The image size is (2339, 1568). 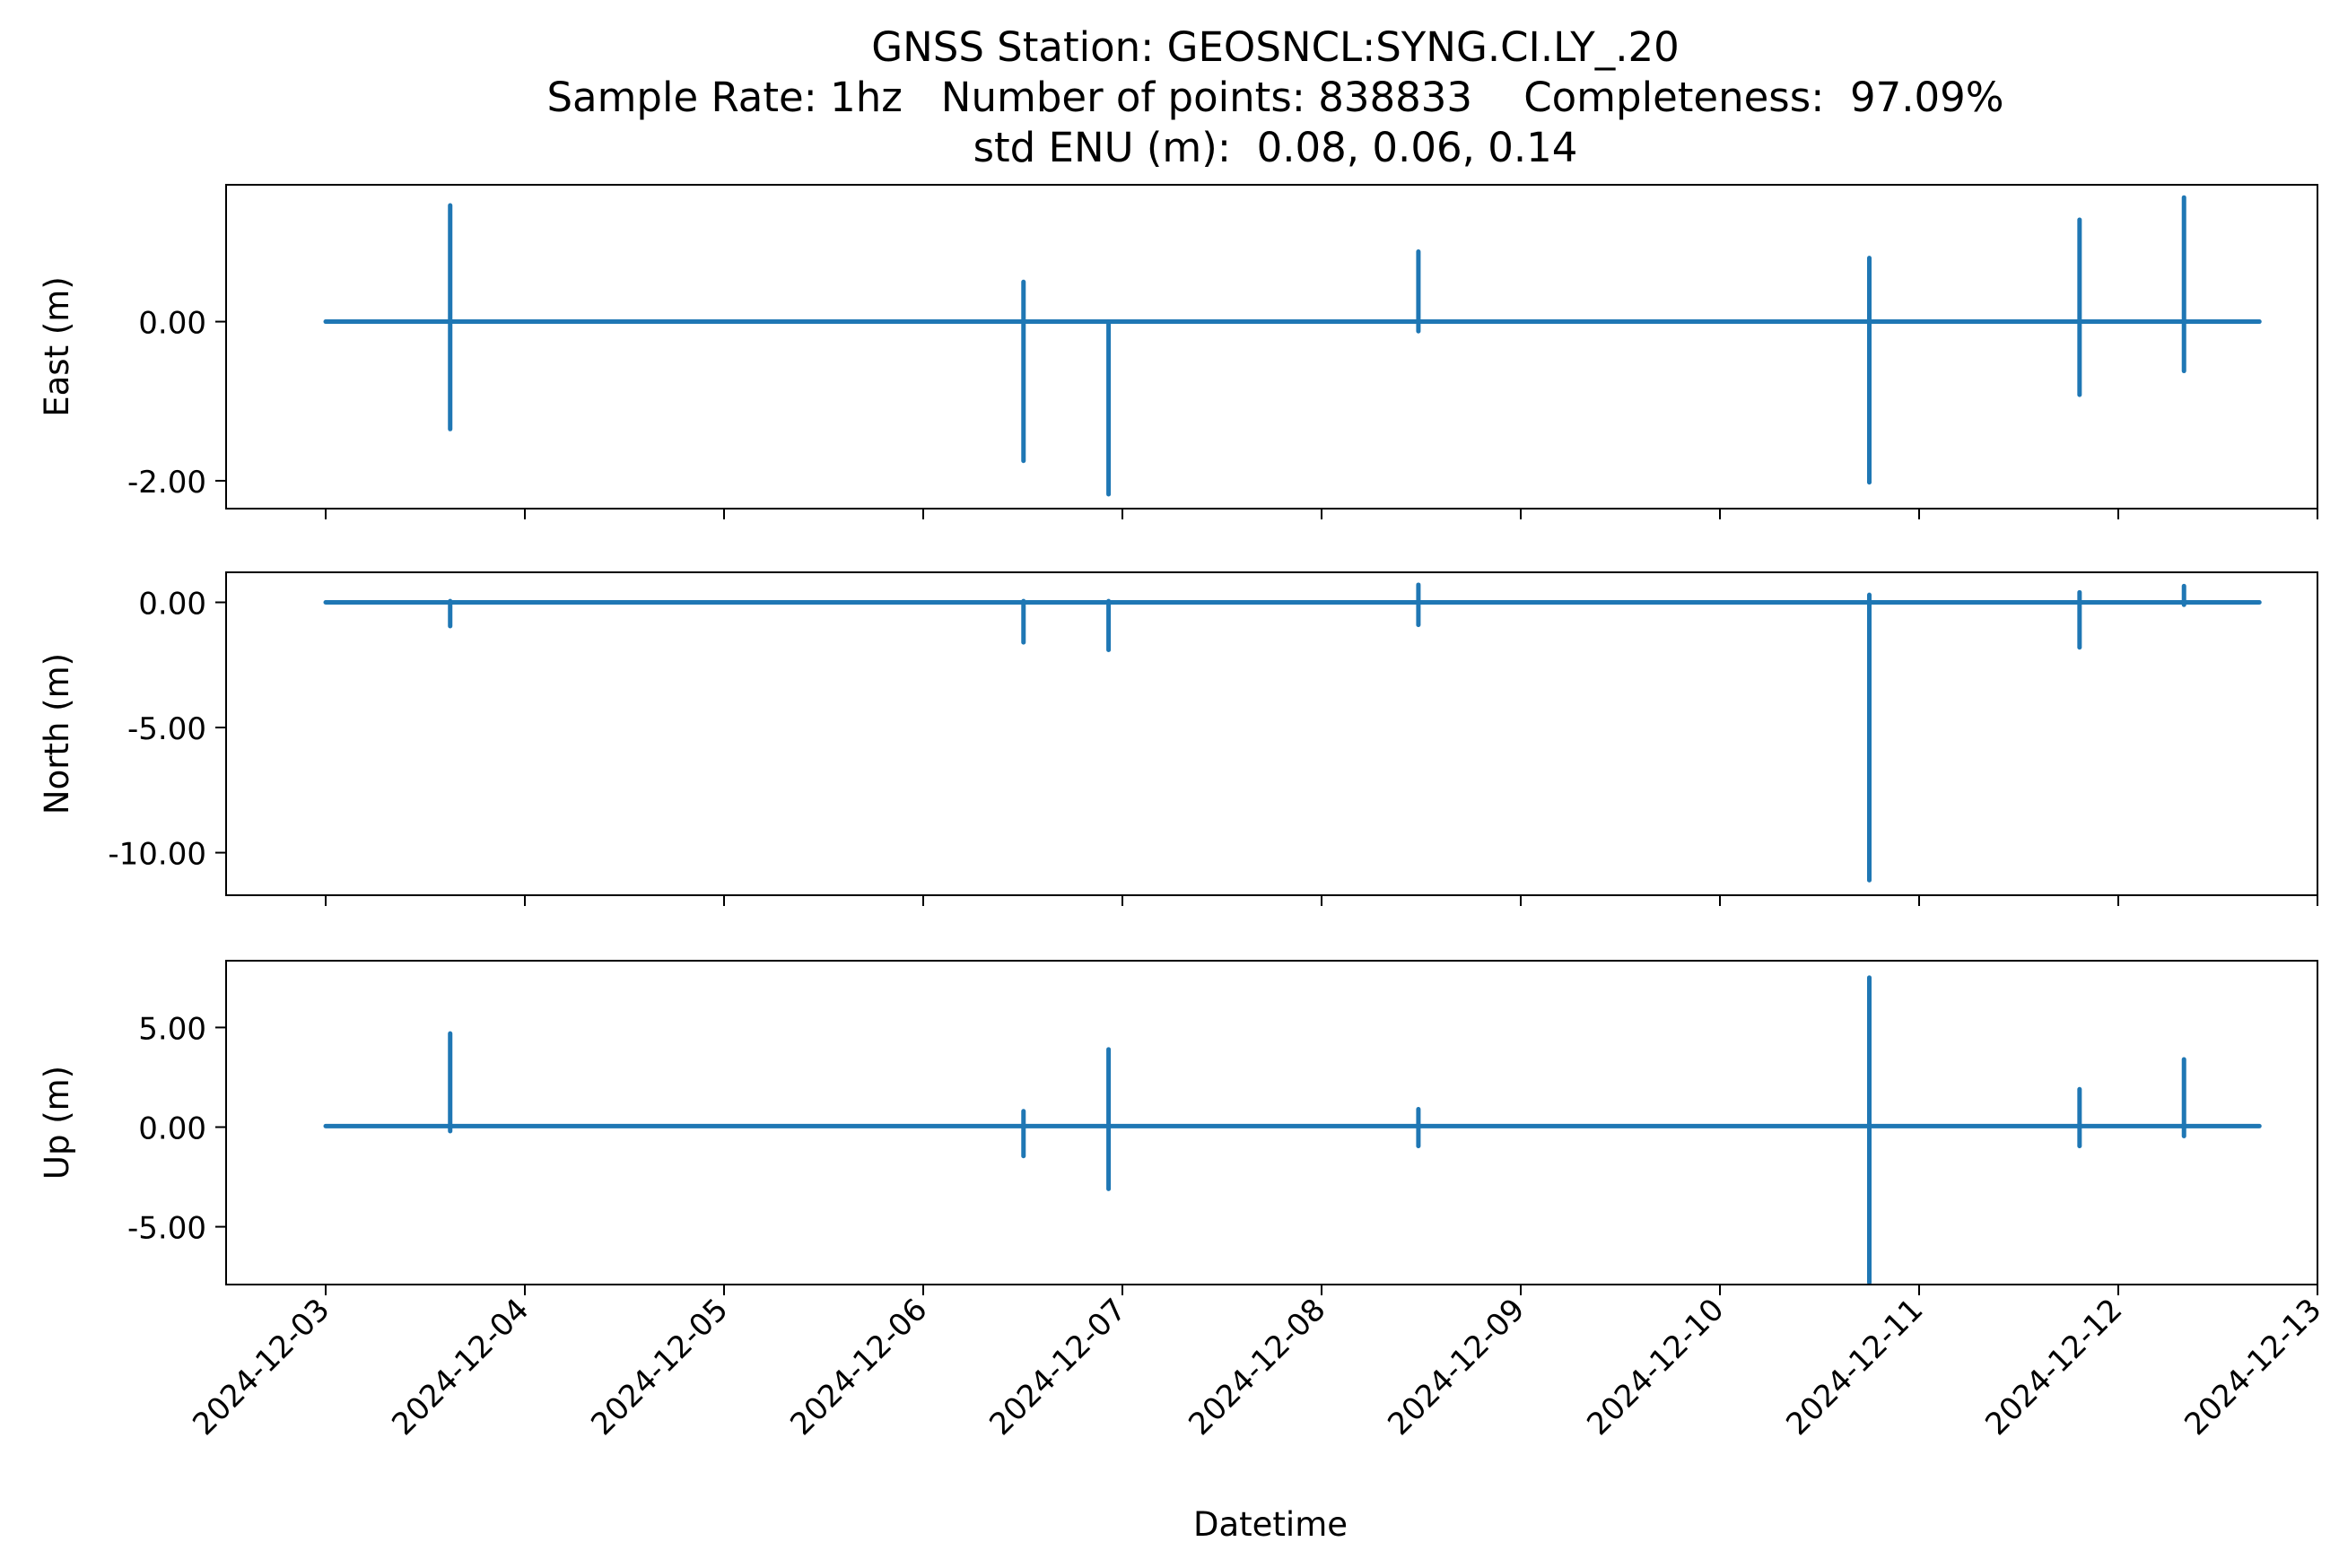 What do you see at coordinates (167, 483) in the screenshot?
I see `y-tick-label: -2.00` at bounding box center [167, 483].